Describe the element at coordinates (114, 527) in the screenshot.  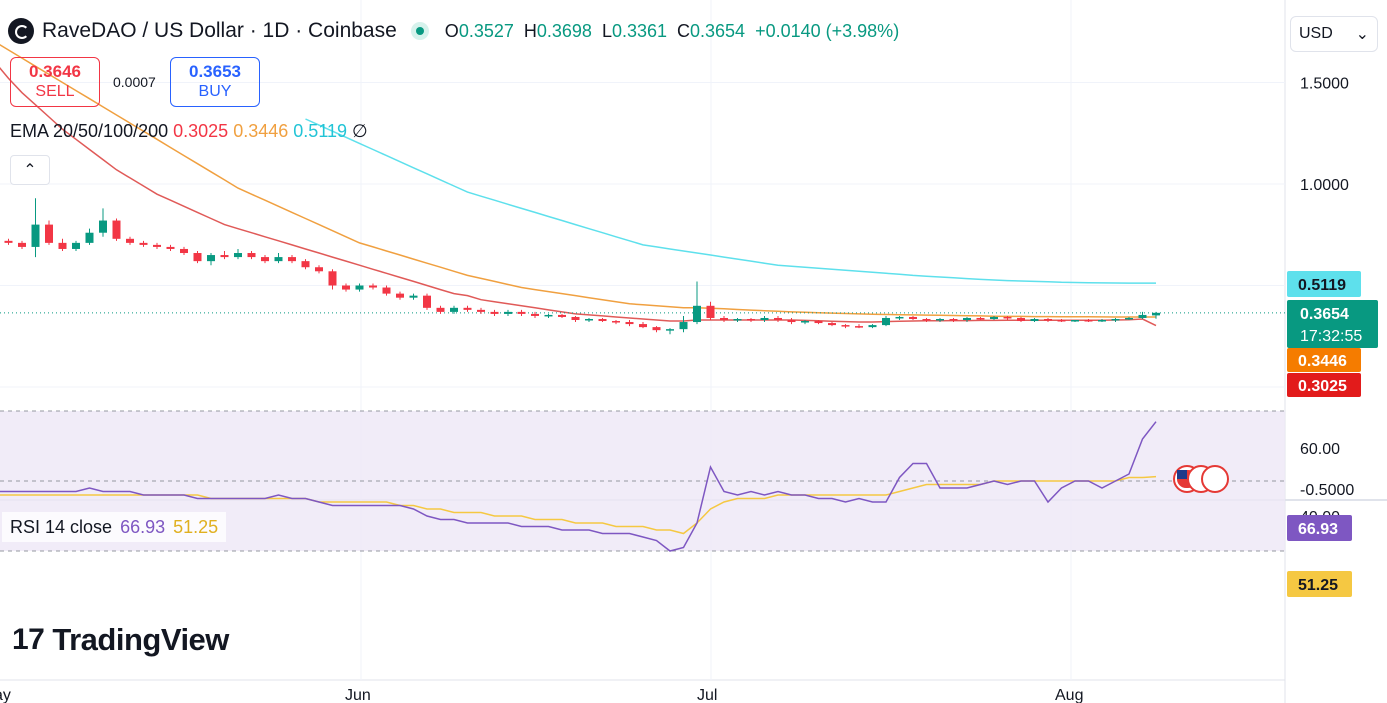
I see `rsi-legend: RSI 14 close 66.93 51.25` at that location.